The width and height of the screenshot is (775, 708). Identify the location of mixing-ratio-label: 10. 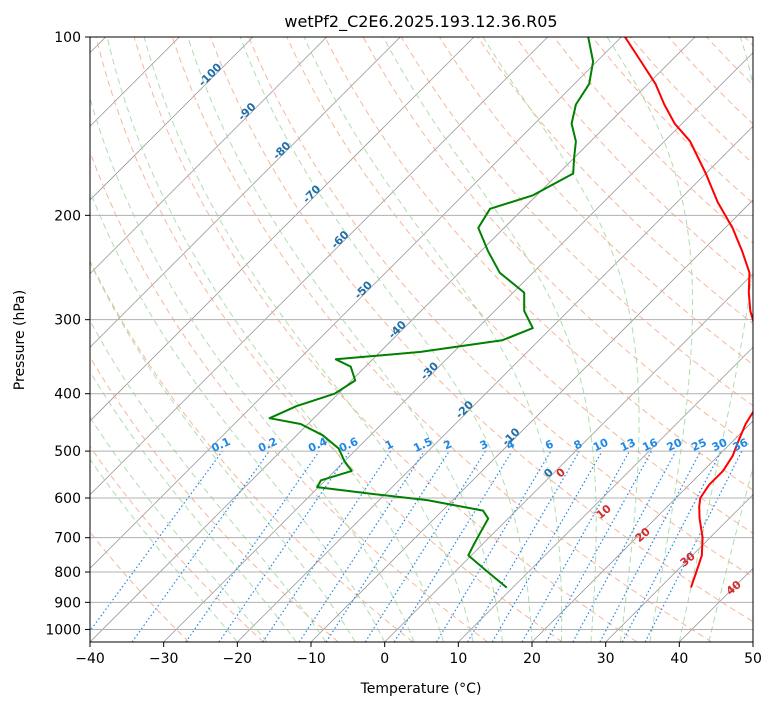
(601, 445).